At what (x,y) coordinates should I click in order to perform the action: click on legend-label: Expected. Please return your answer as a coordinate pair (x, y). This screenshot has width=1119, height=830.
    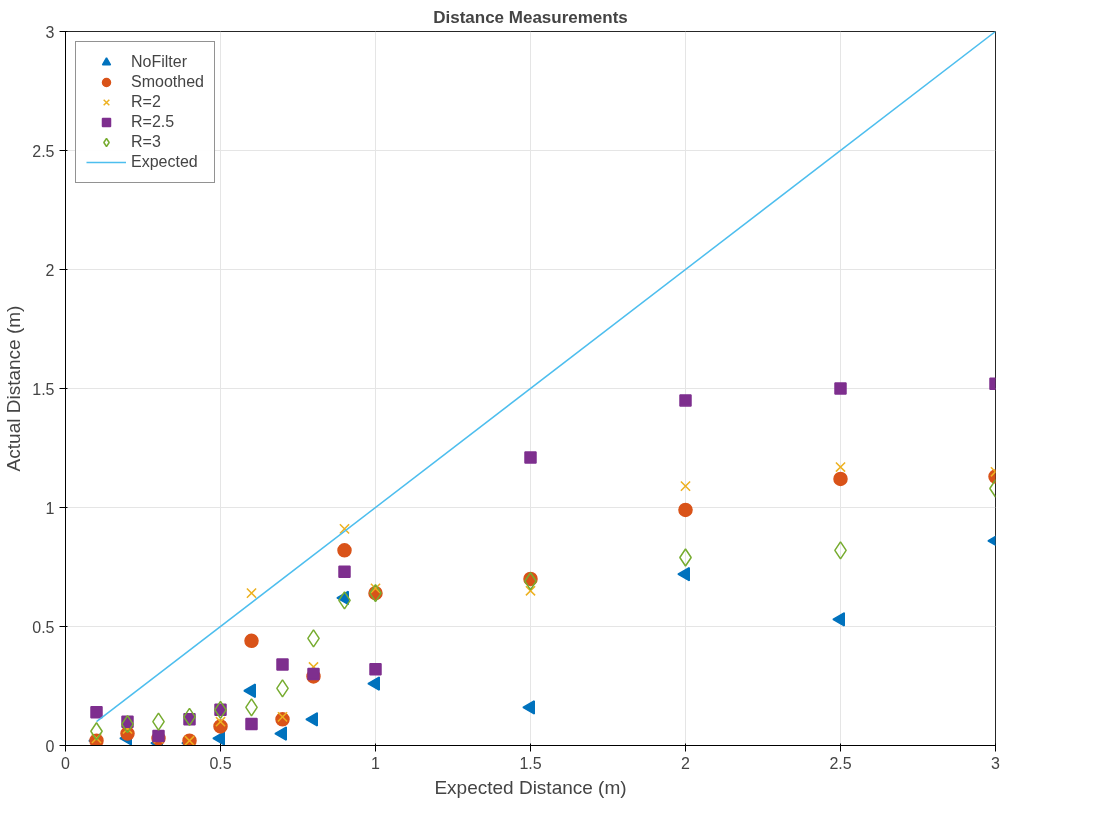
    Looking at the image, I should click on (164, 162).